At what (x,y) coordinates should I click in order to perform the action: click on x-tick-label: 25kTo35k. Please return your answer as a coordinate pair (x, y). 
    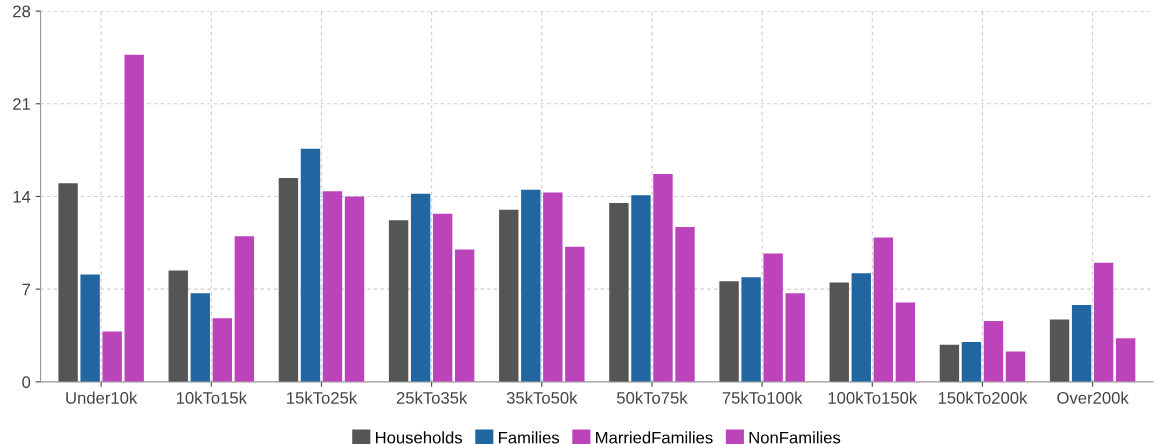
    Looking at the image, I should click on (432, 397).